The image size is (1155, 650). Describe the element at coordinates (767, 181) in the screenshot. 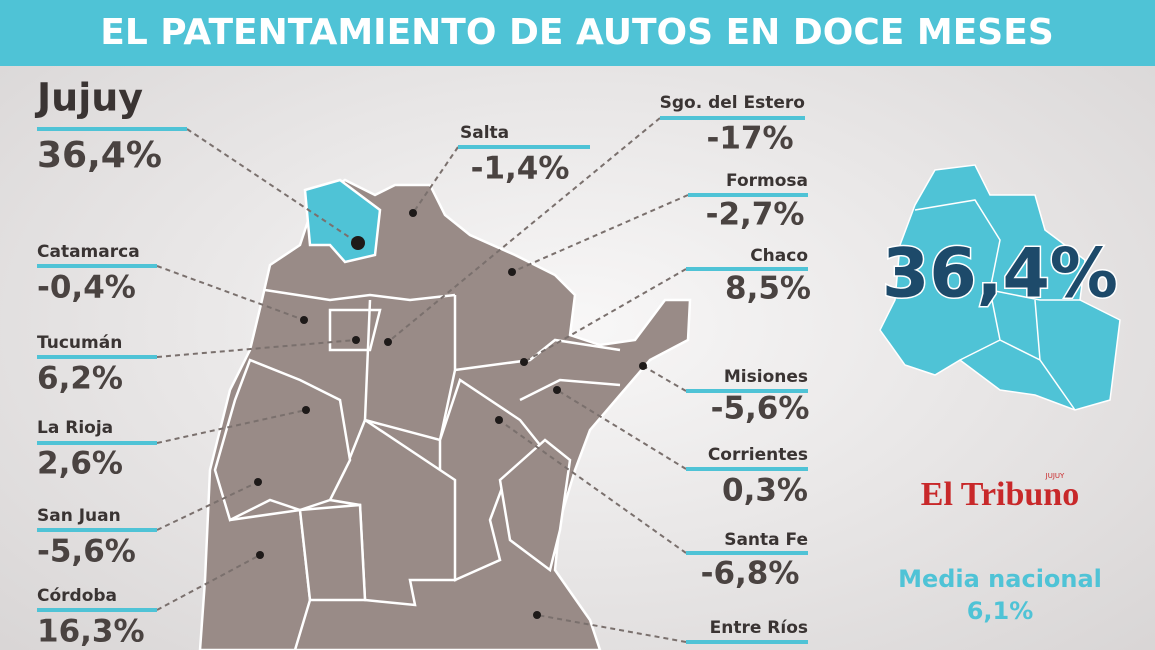

I see `province-name: Formosa` at that location.